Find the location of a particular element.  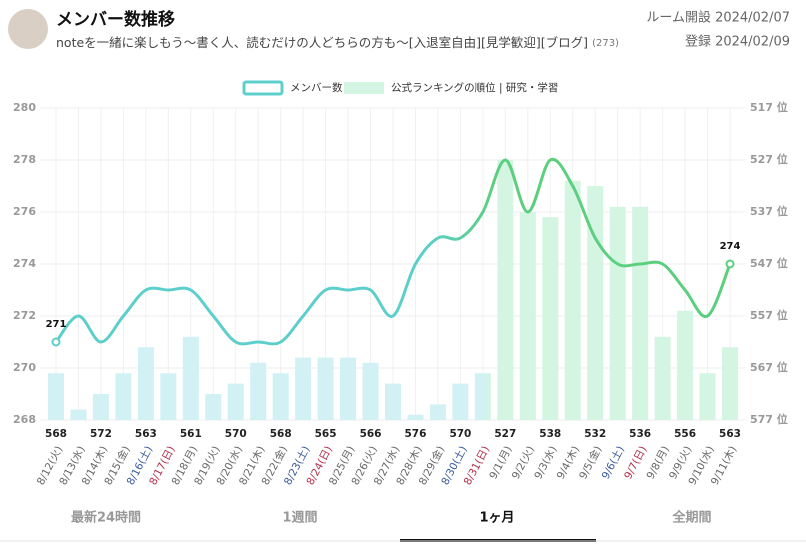

rank-label: 572 is located at coordinates (101, 434).